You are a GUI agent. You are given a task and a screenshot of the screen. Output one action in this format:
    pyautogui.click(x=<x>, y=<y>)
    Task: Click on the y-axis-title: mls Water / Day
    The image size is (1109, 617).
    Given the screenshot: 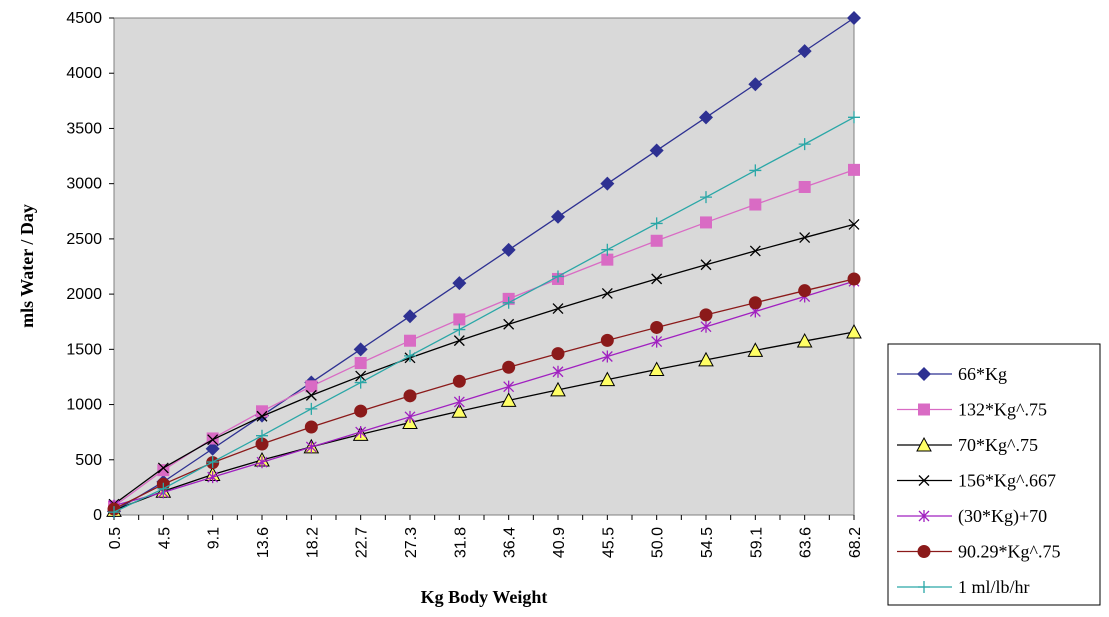 What is the action you would take?
    pyautogui.click(x=27, y=266)
    